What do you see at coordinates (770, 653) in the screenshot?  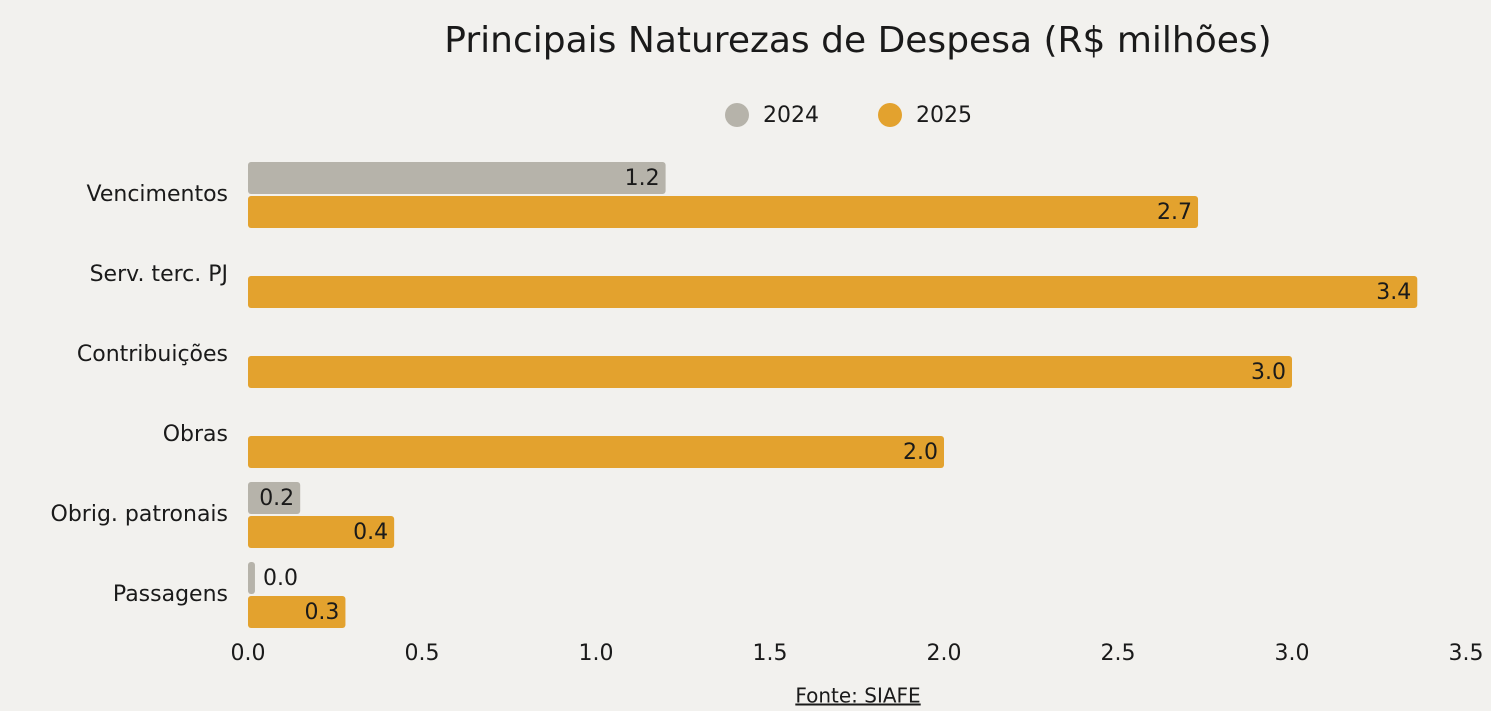 I see `x-tick-label: 1.5` at bounding box center [770, 653].